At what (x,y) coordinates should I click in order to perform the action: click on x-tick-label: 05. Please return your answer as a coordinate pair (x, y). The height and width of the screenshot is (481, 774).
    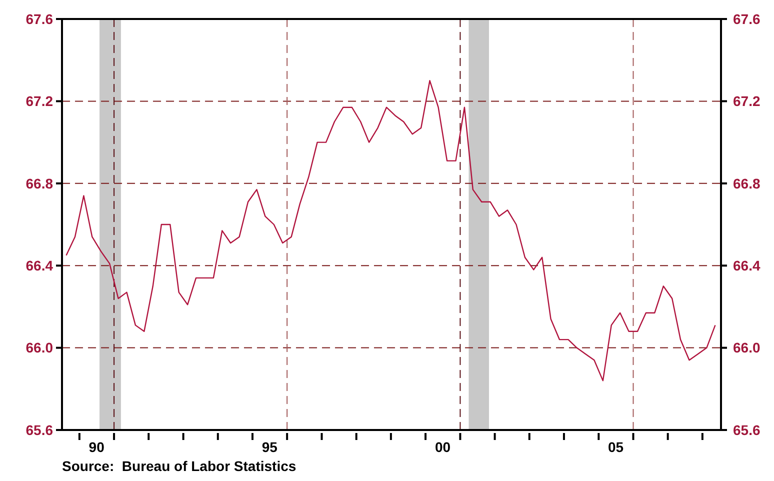
    Looking at the image, I should click on (616, 447).